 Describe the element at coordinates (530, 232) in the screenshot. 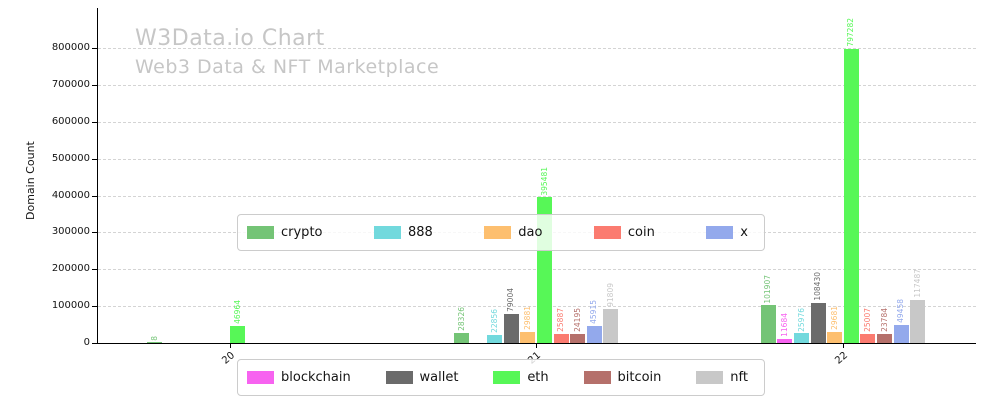

I see `legend-label-dao: dao` at that location.